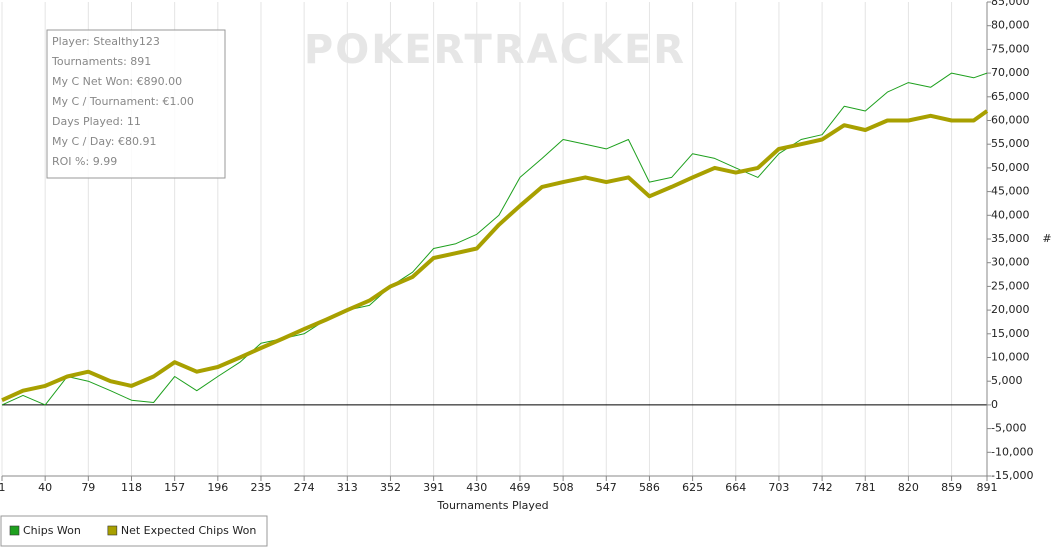 This screenshot has height=548, width=1057. I want to click on x-tick-label: 313, so click(347, 487).